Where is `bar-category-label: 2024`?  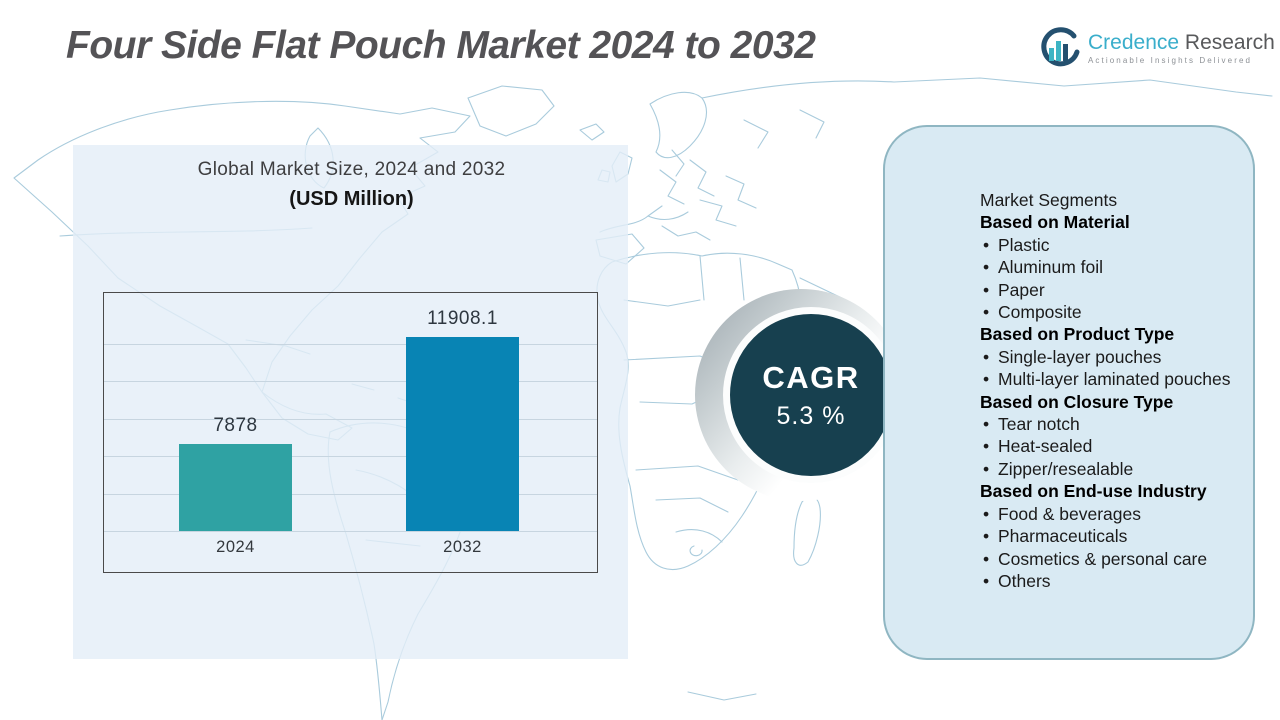 bar-category-label: 2024 is located at coordinates (235, 547).